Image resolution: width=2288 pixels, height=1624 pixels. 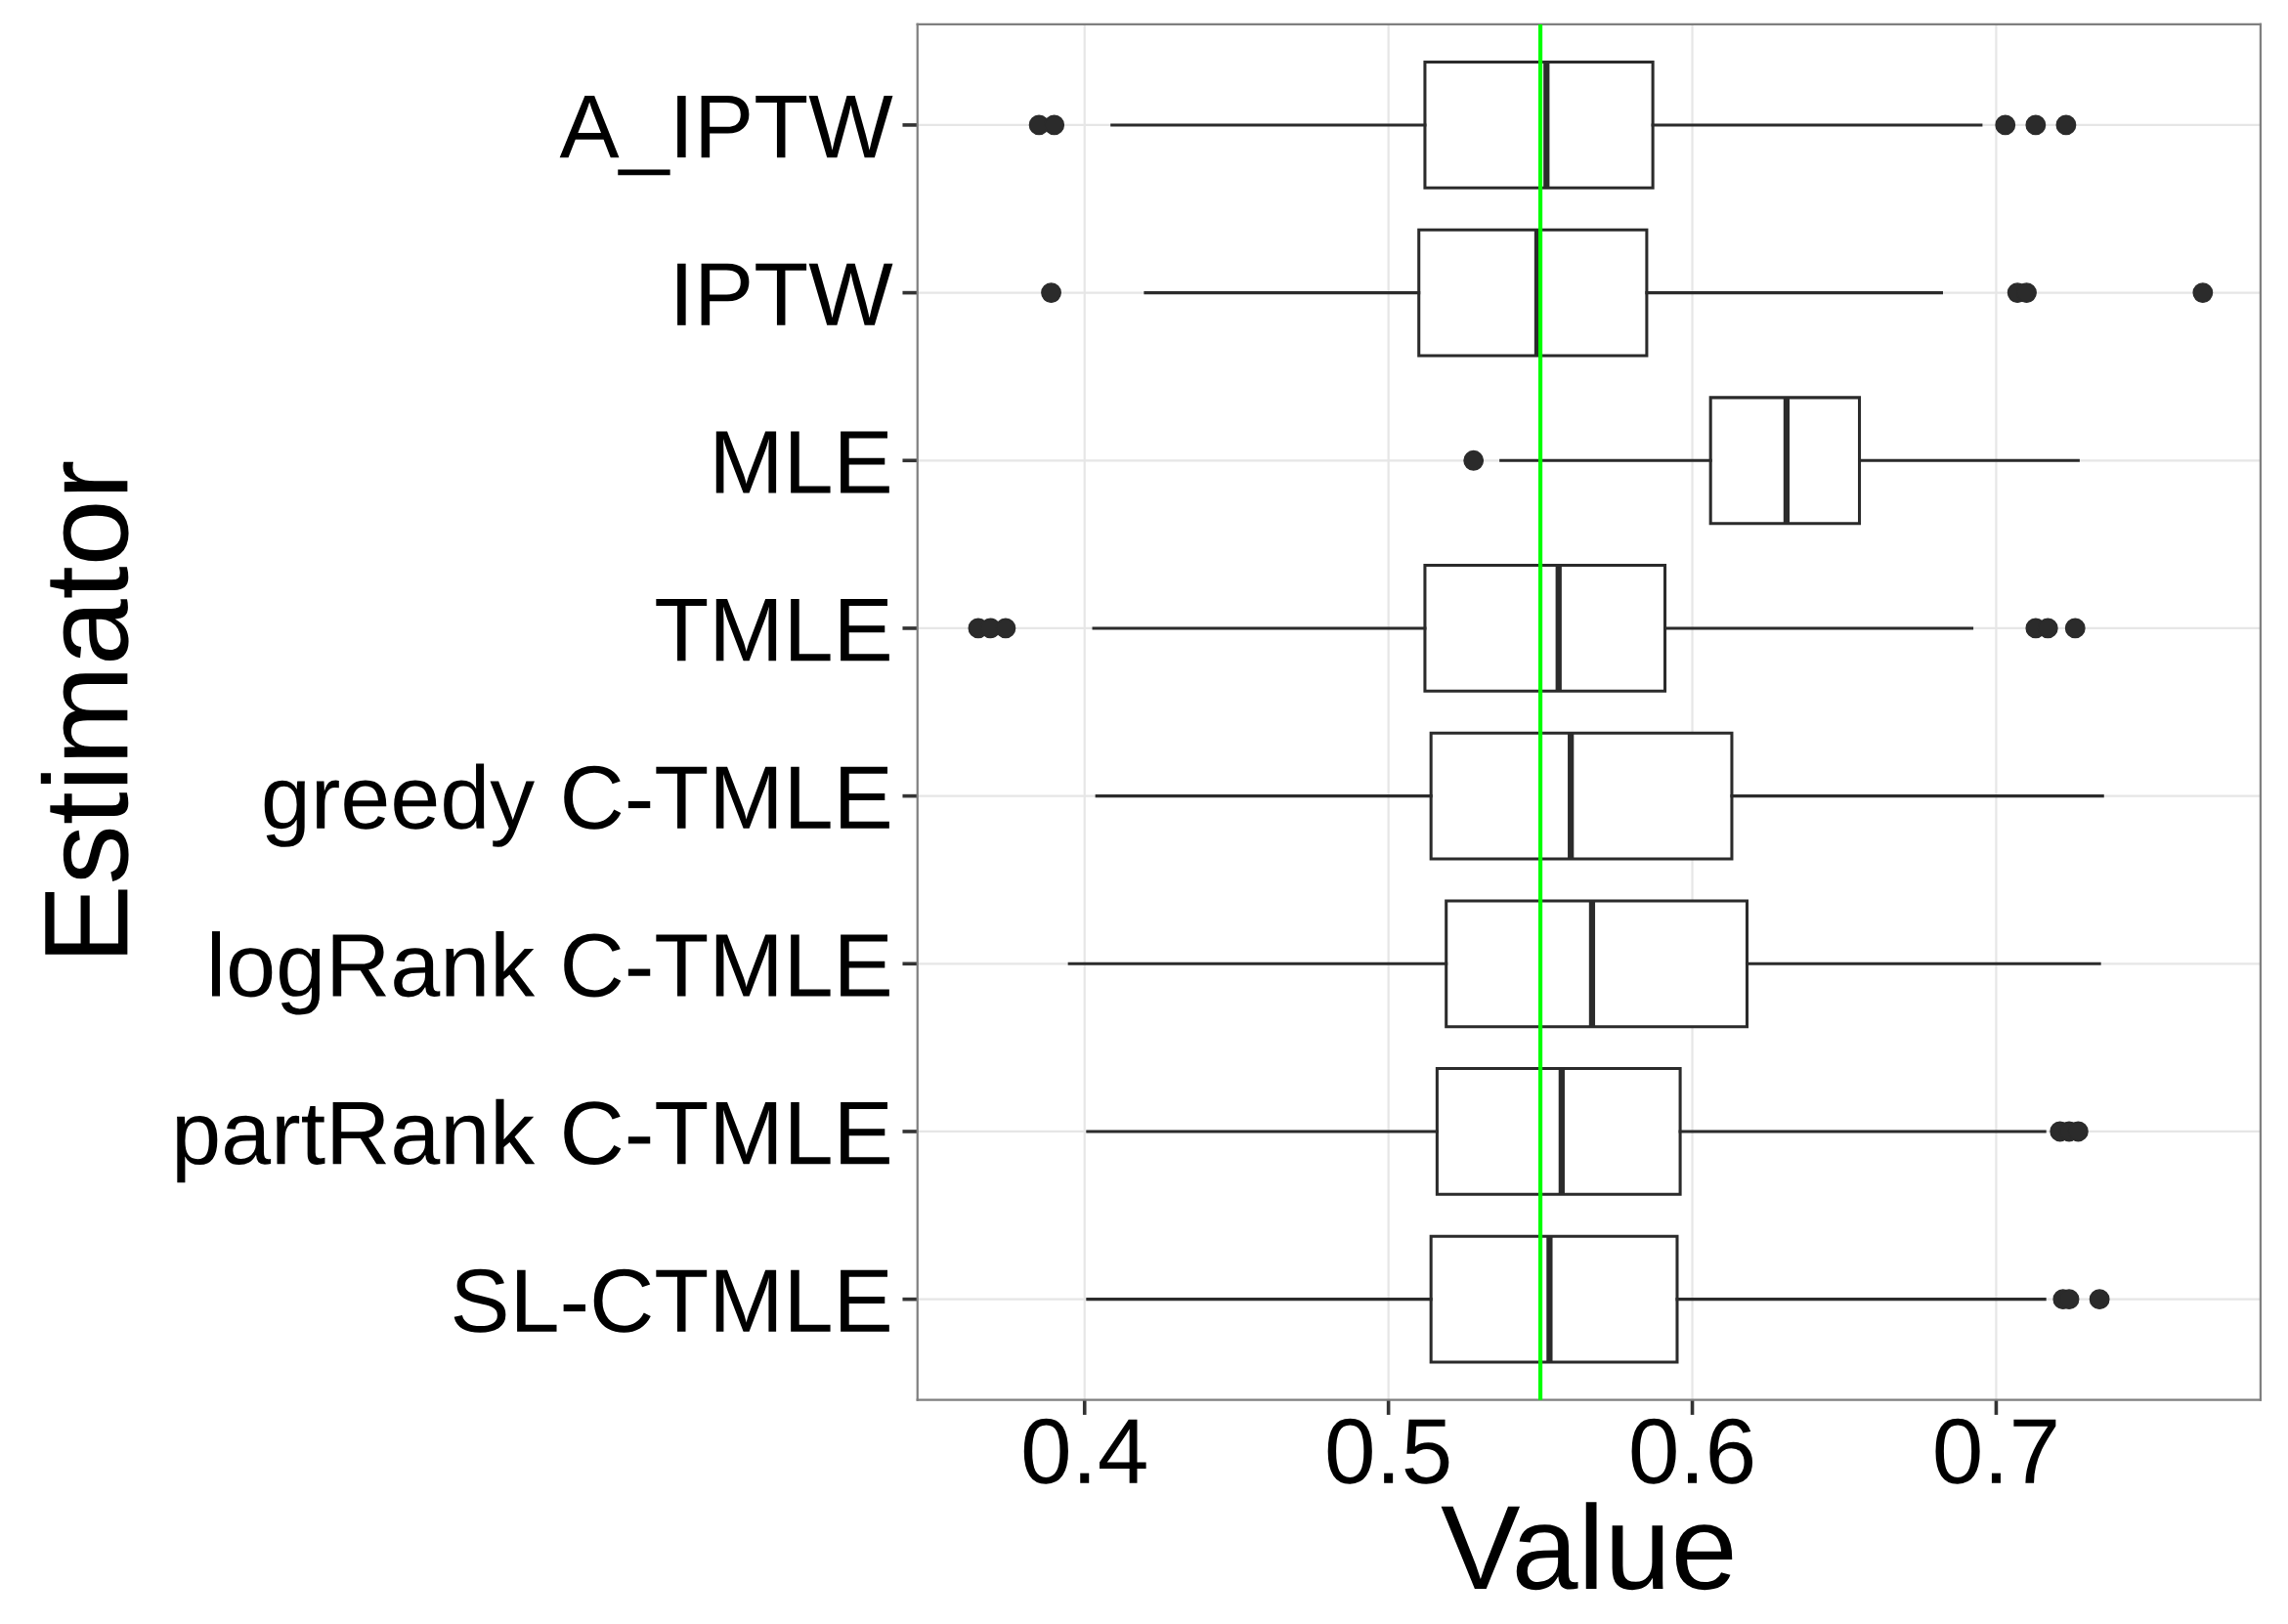 I want to click on x-tick-label: 0.7, so click(x=1995, y=1451).